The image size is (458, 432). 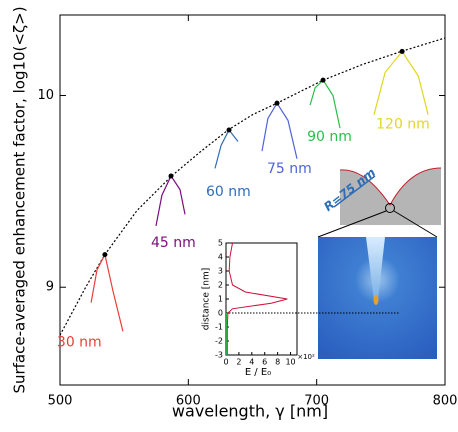 What do you see at coordinates (79, 343) in the screenshot?
I see `series-label: 30 nm` at bounding box center [79, 343].